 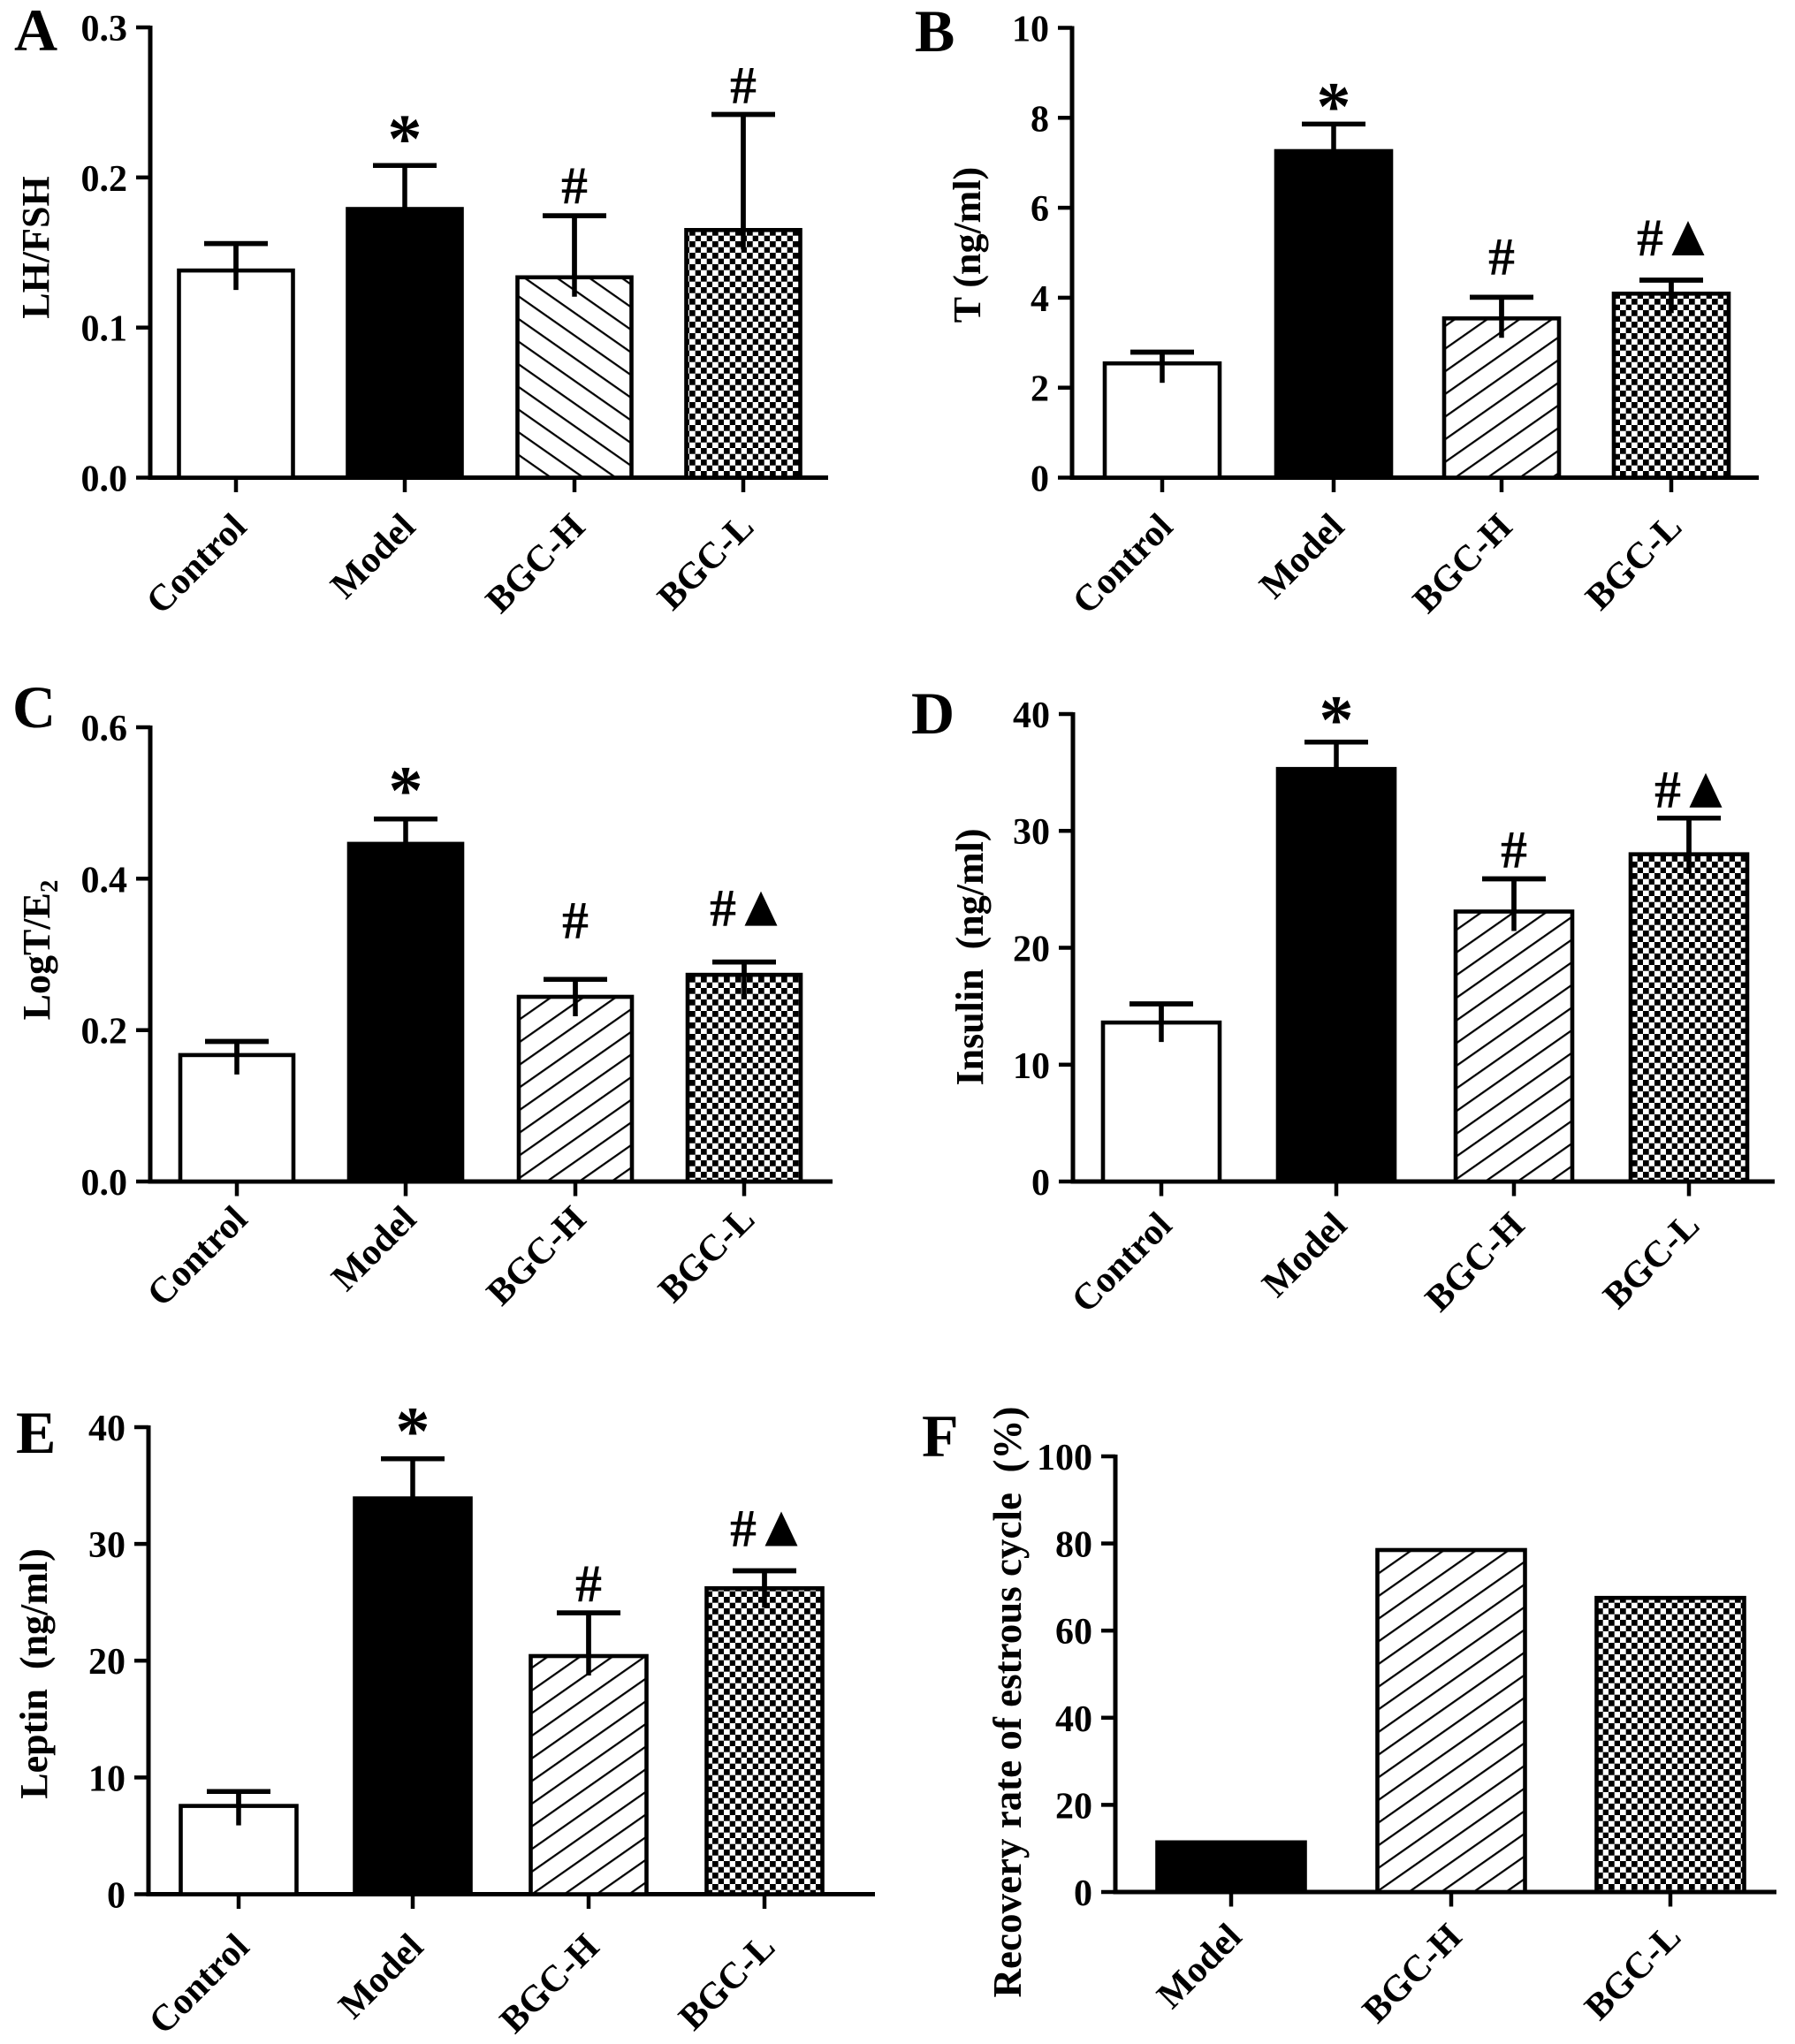 What do you see at coordinates (941, 1436) in the screenshot?
I see `svg-text: F` at bounding box center [941, 1436].